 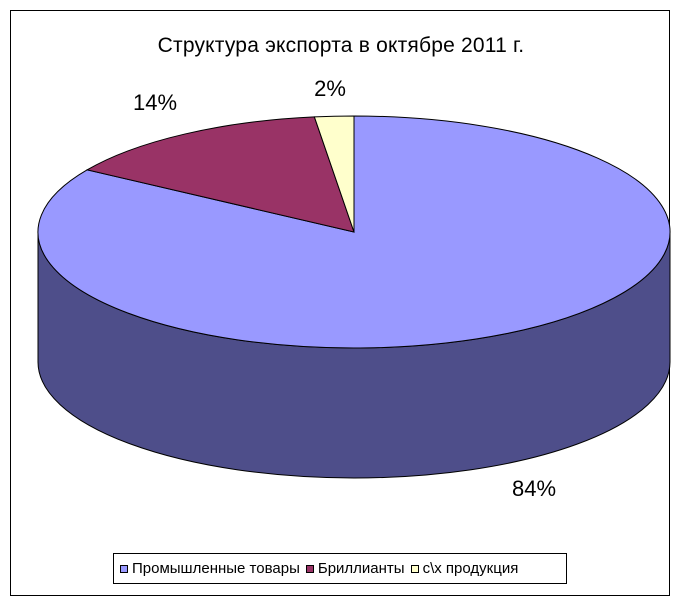 What do you see at coordinates (534, 488) in the screenshot?
I see `data-label-industrial: 84%` at bounding box center [534, 488].